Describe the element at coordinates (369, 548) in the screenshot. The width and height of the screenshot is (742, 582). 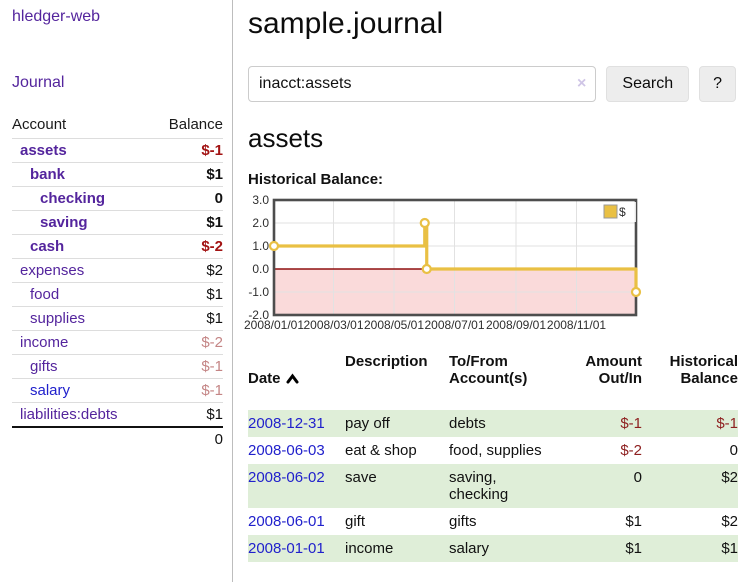
I see `transaction-description: income` at that location.